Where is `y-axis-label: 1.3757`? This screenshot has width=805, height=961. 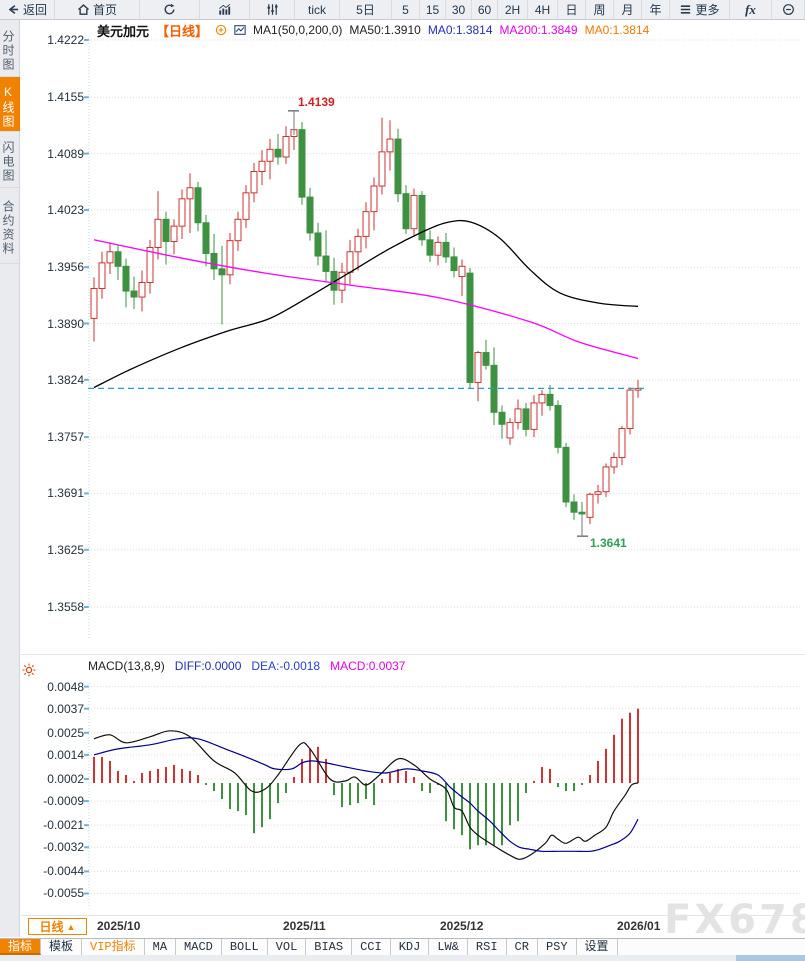 y-axis-label: 1.3757 is located at coordinates (65, 437).